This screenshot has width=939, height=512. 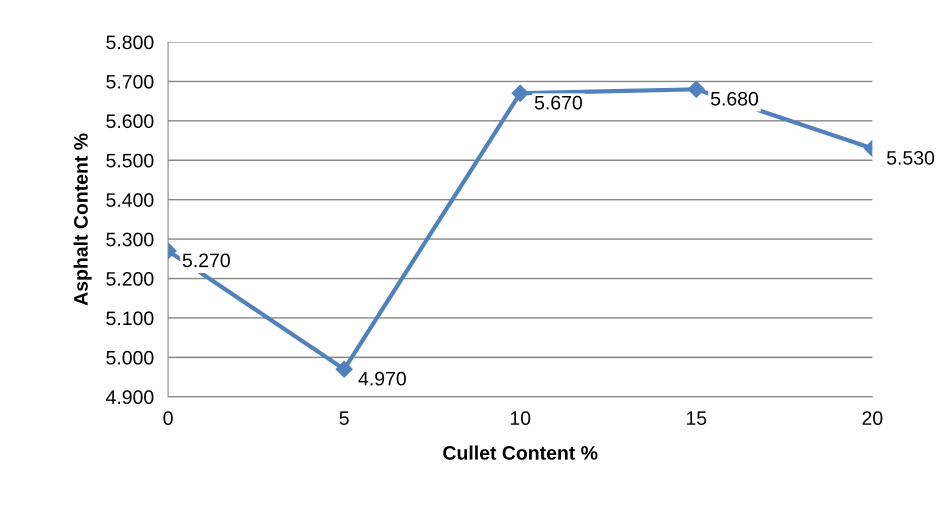 I want to click on y-tick-label: 5.200, so click(x=130, y=279).